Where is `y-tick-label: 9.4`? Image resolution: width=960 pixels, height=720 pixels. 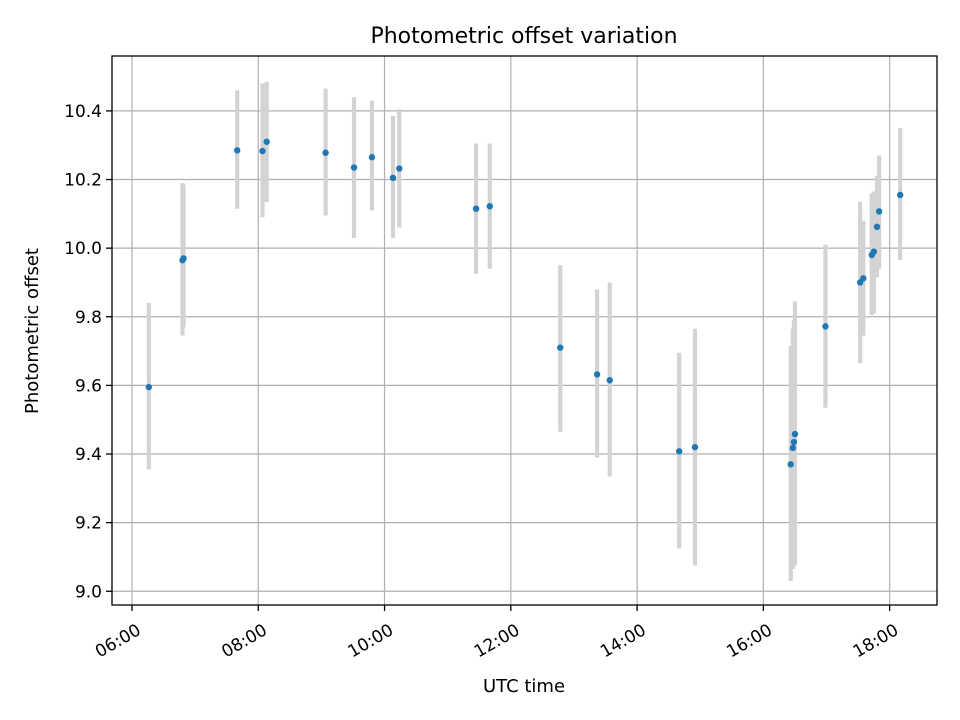
y-tick-label: 9.4 is located at coordinates (88, 455).